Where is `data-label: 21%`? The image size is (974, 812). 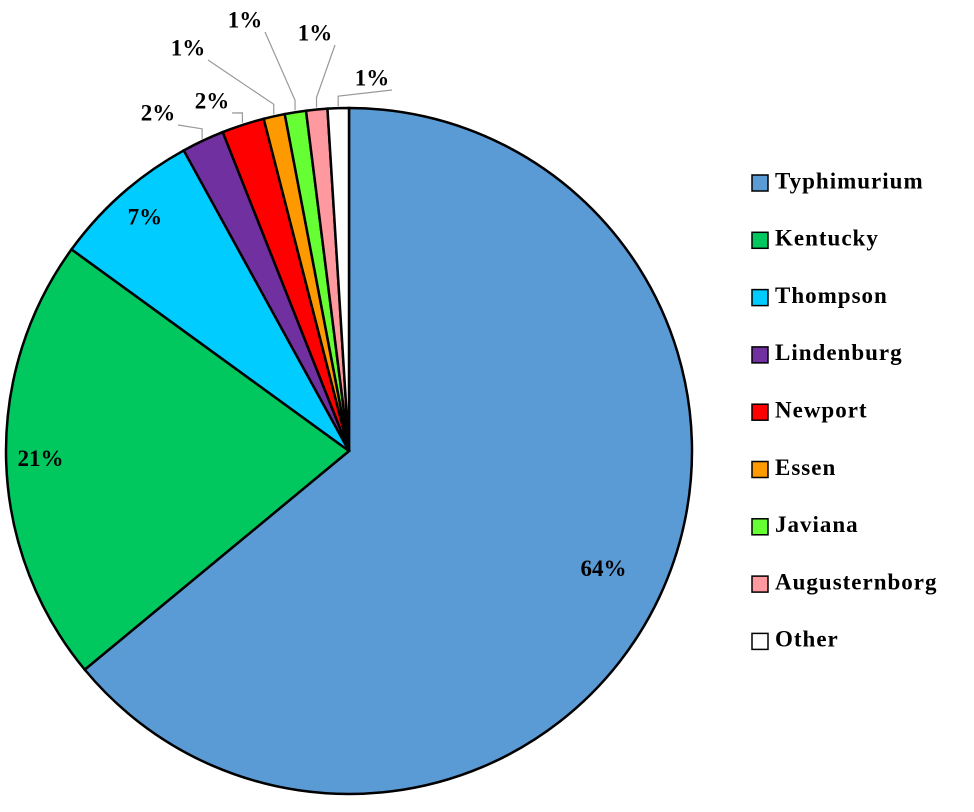
data-label: 21% is located at coordinates (40, 458).